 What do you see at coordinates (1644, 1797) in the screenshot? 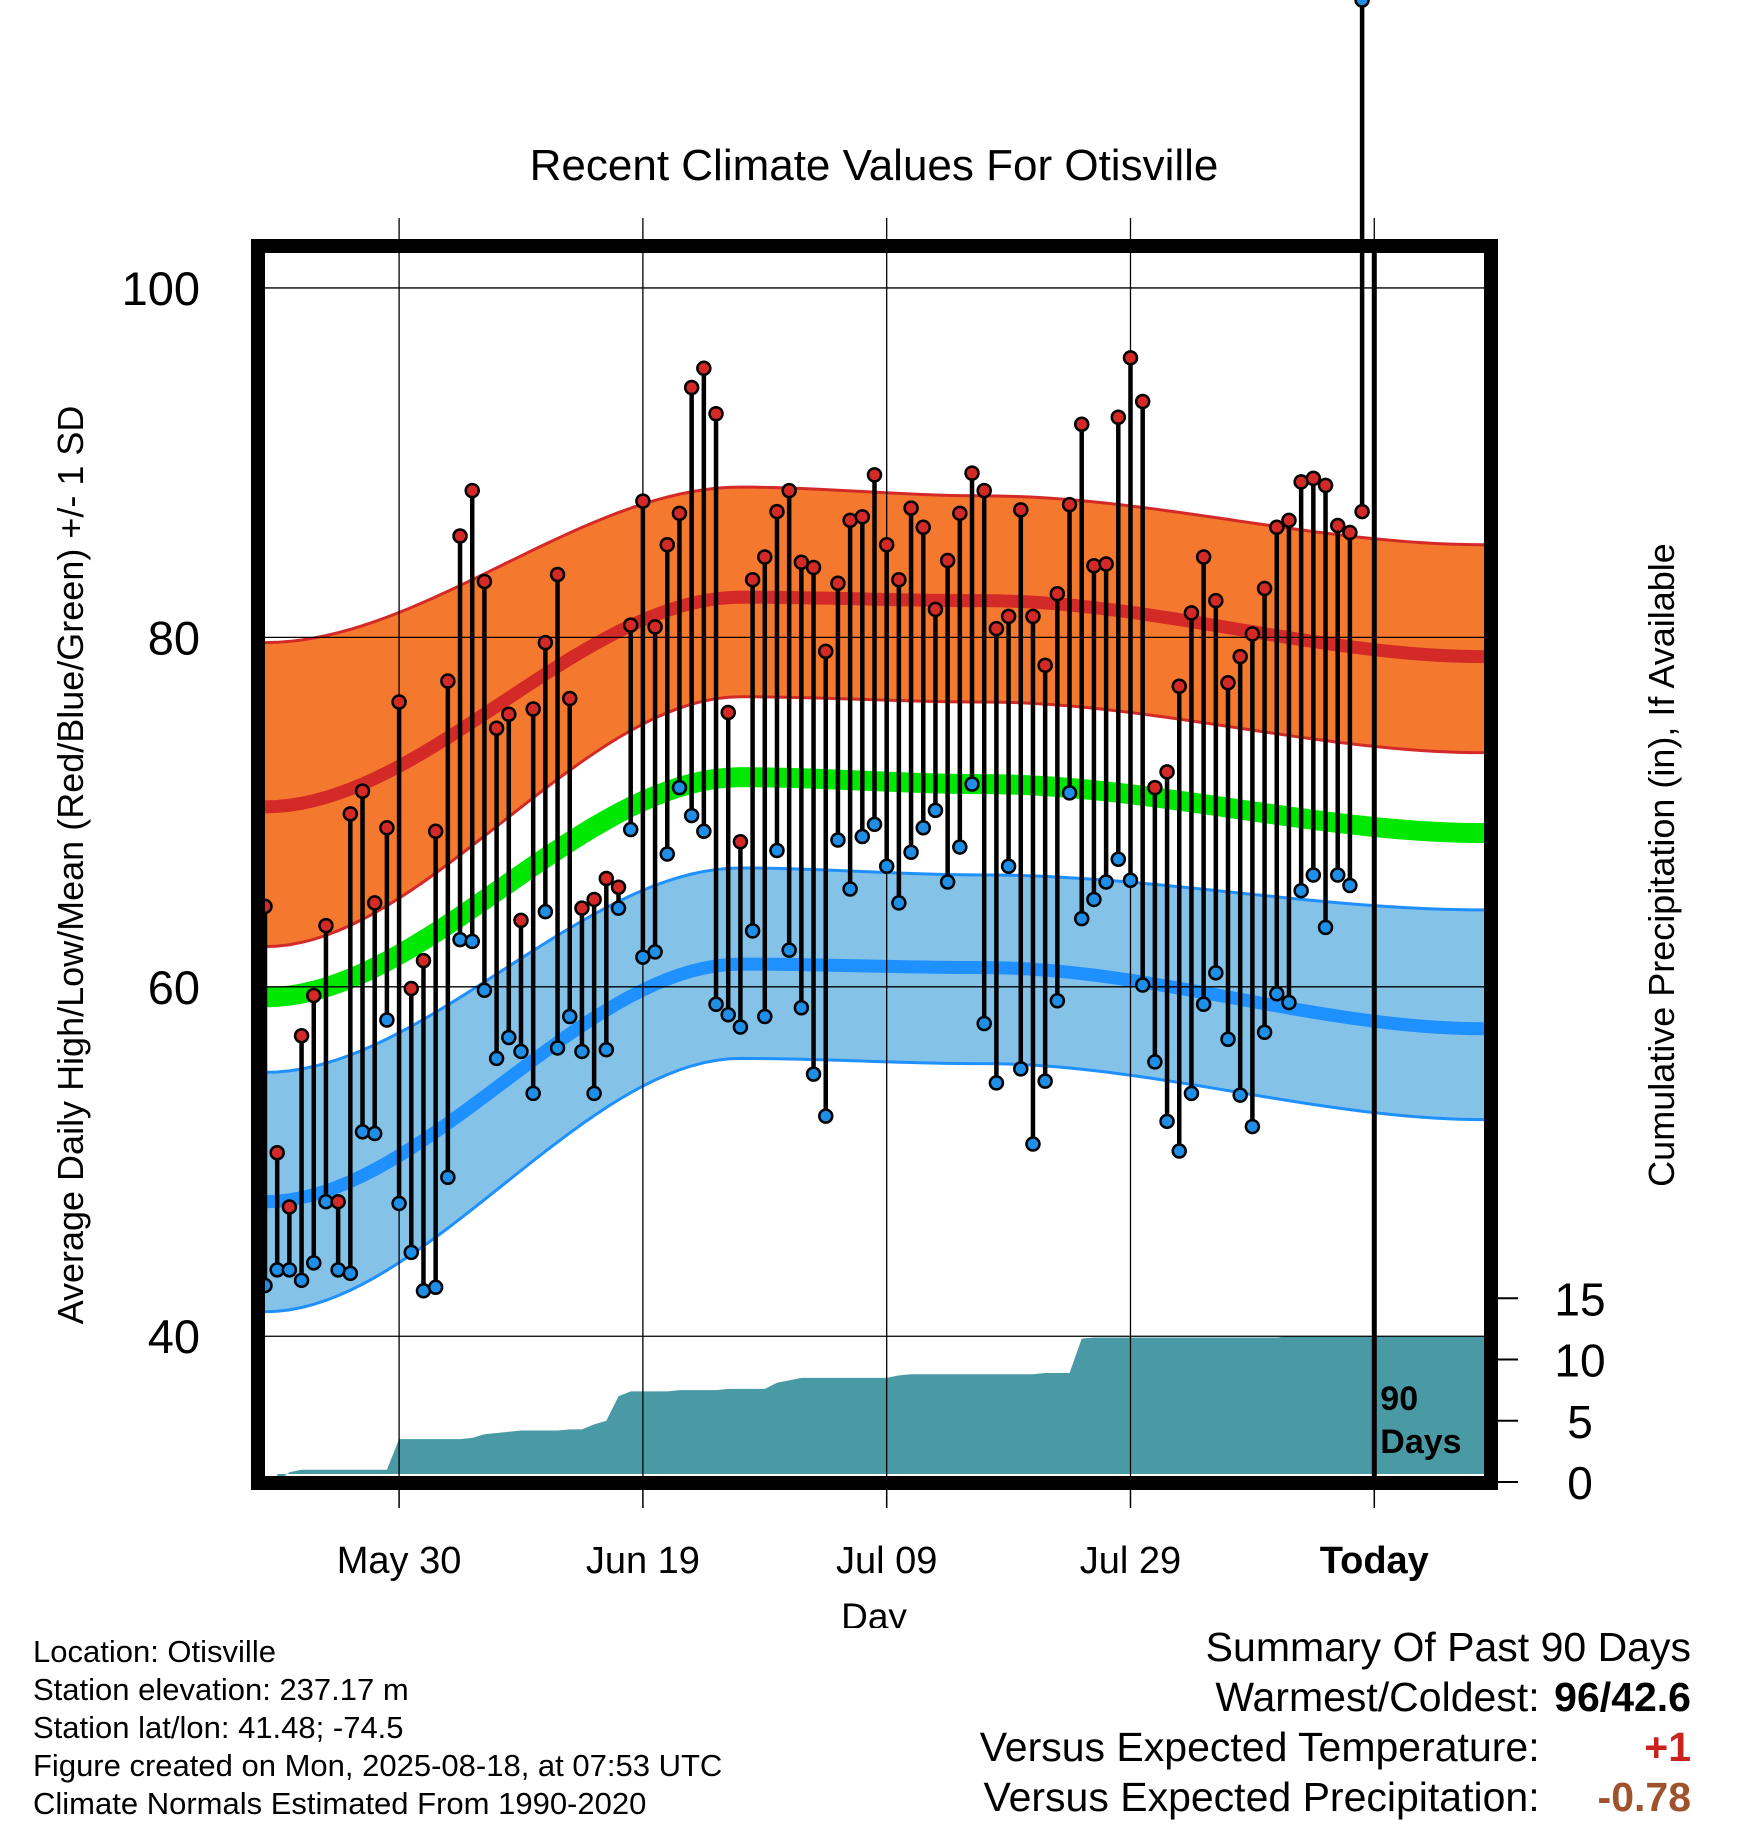
I see `precip-versus-value: -0.78` at bounding box center [1644, 1797].